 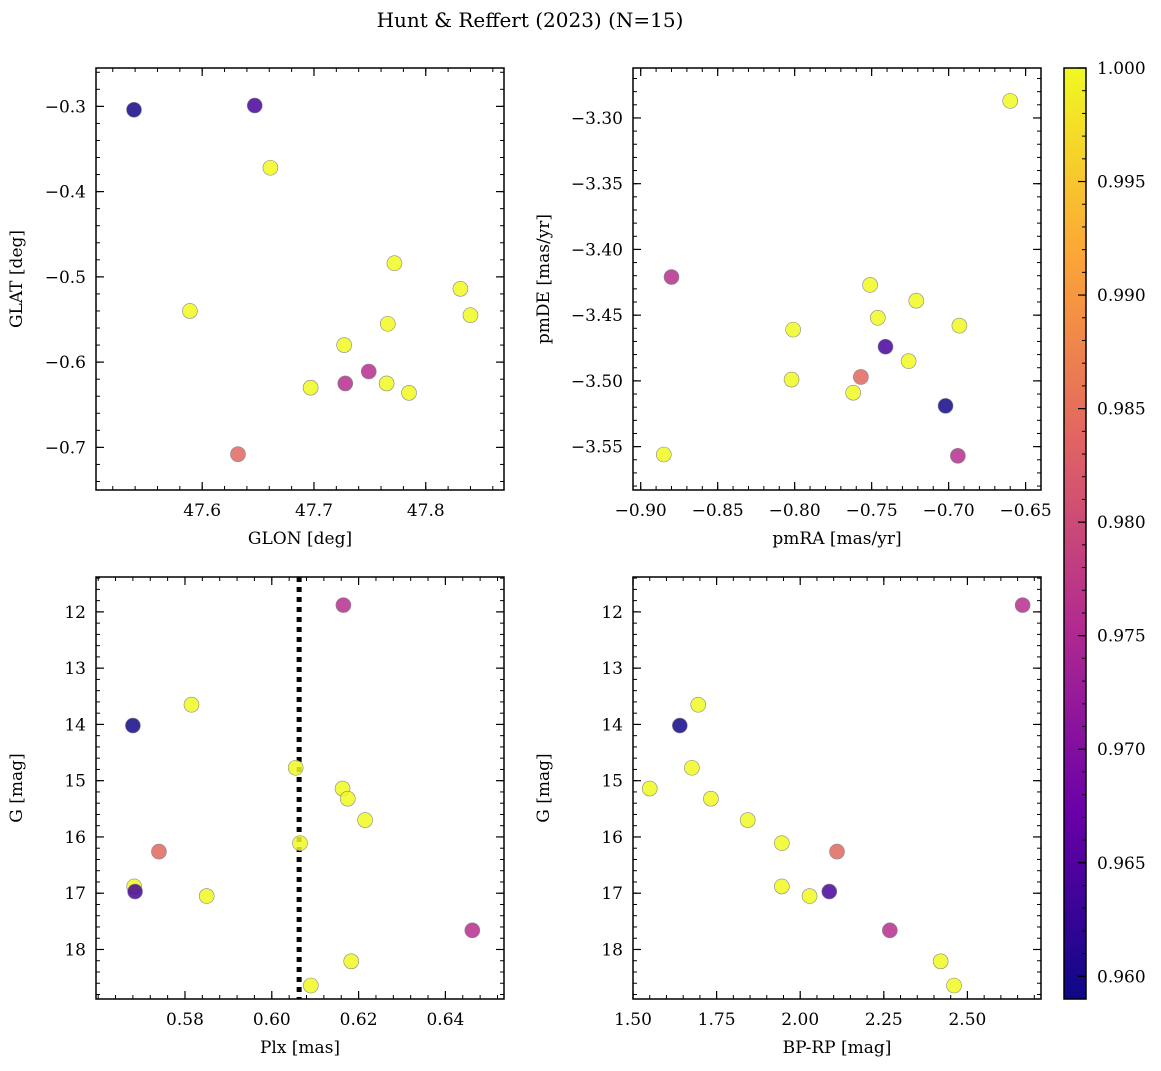 I want to click on y-tick-label: −0.4, so click(x=65, y=193).